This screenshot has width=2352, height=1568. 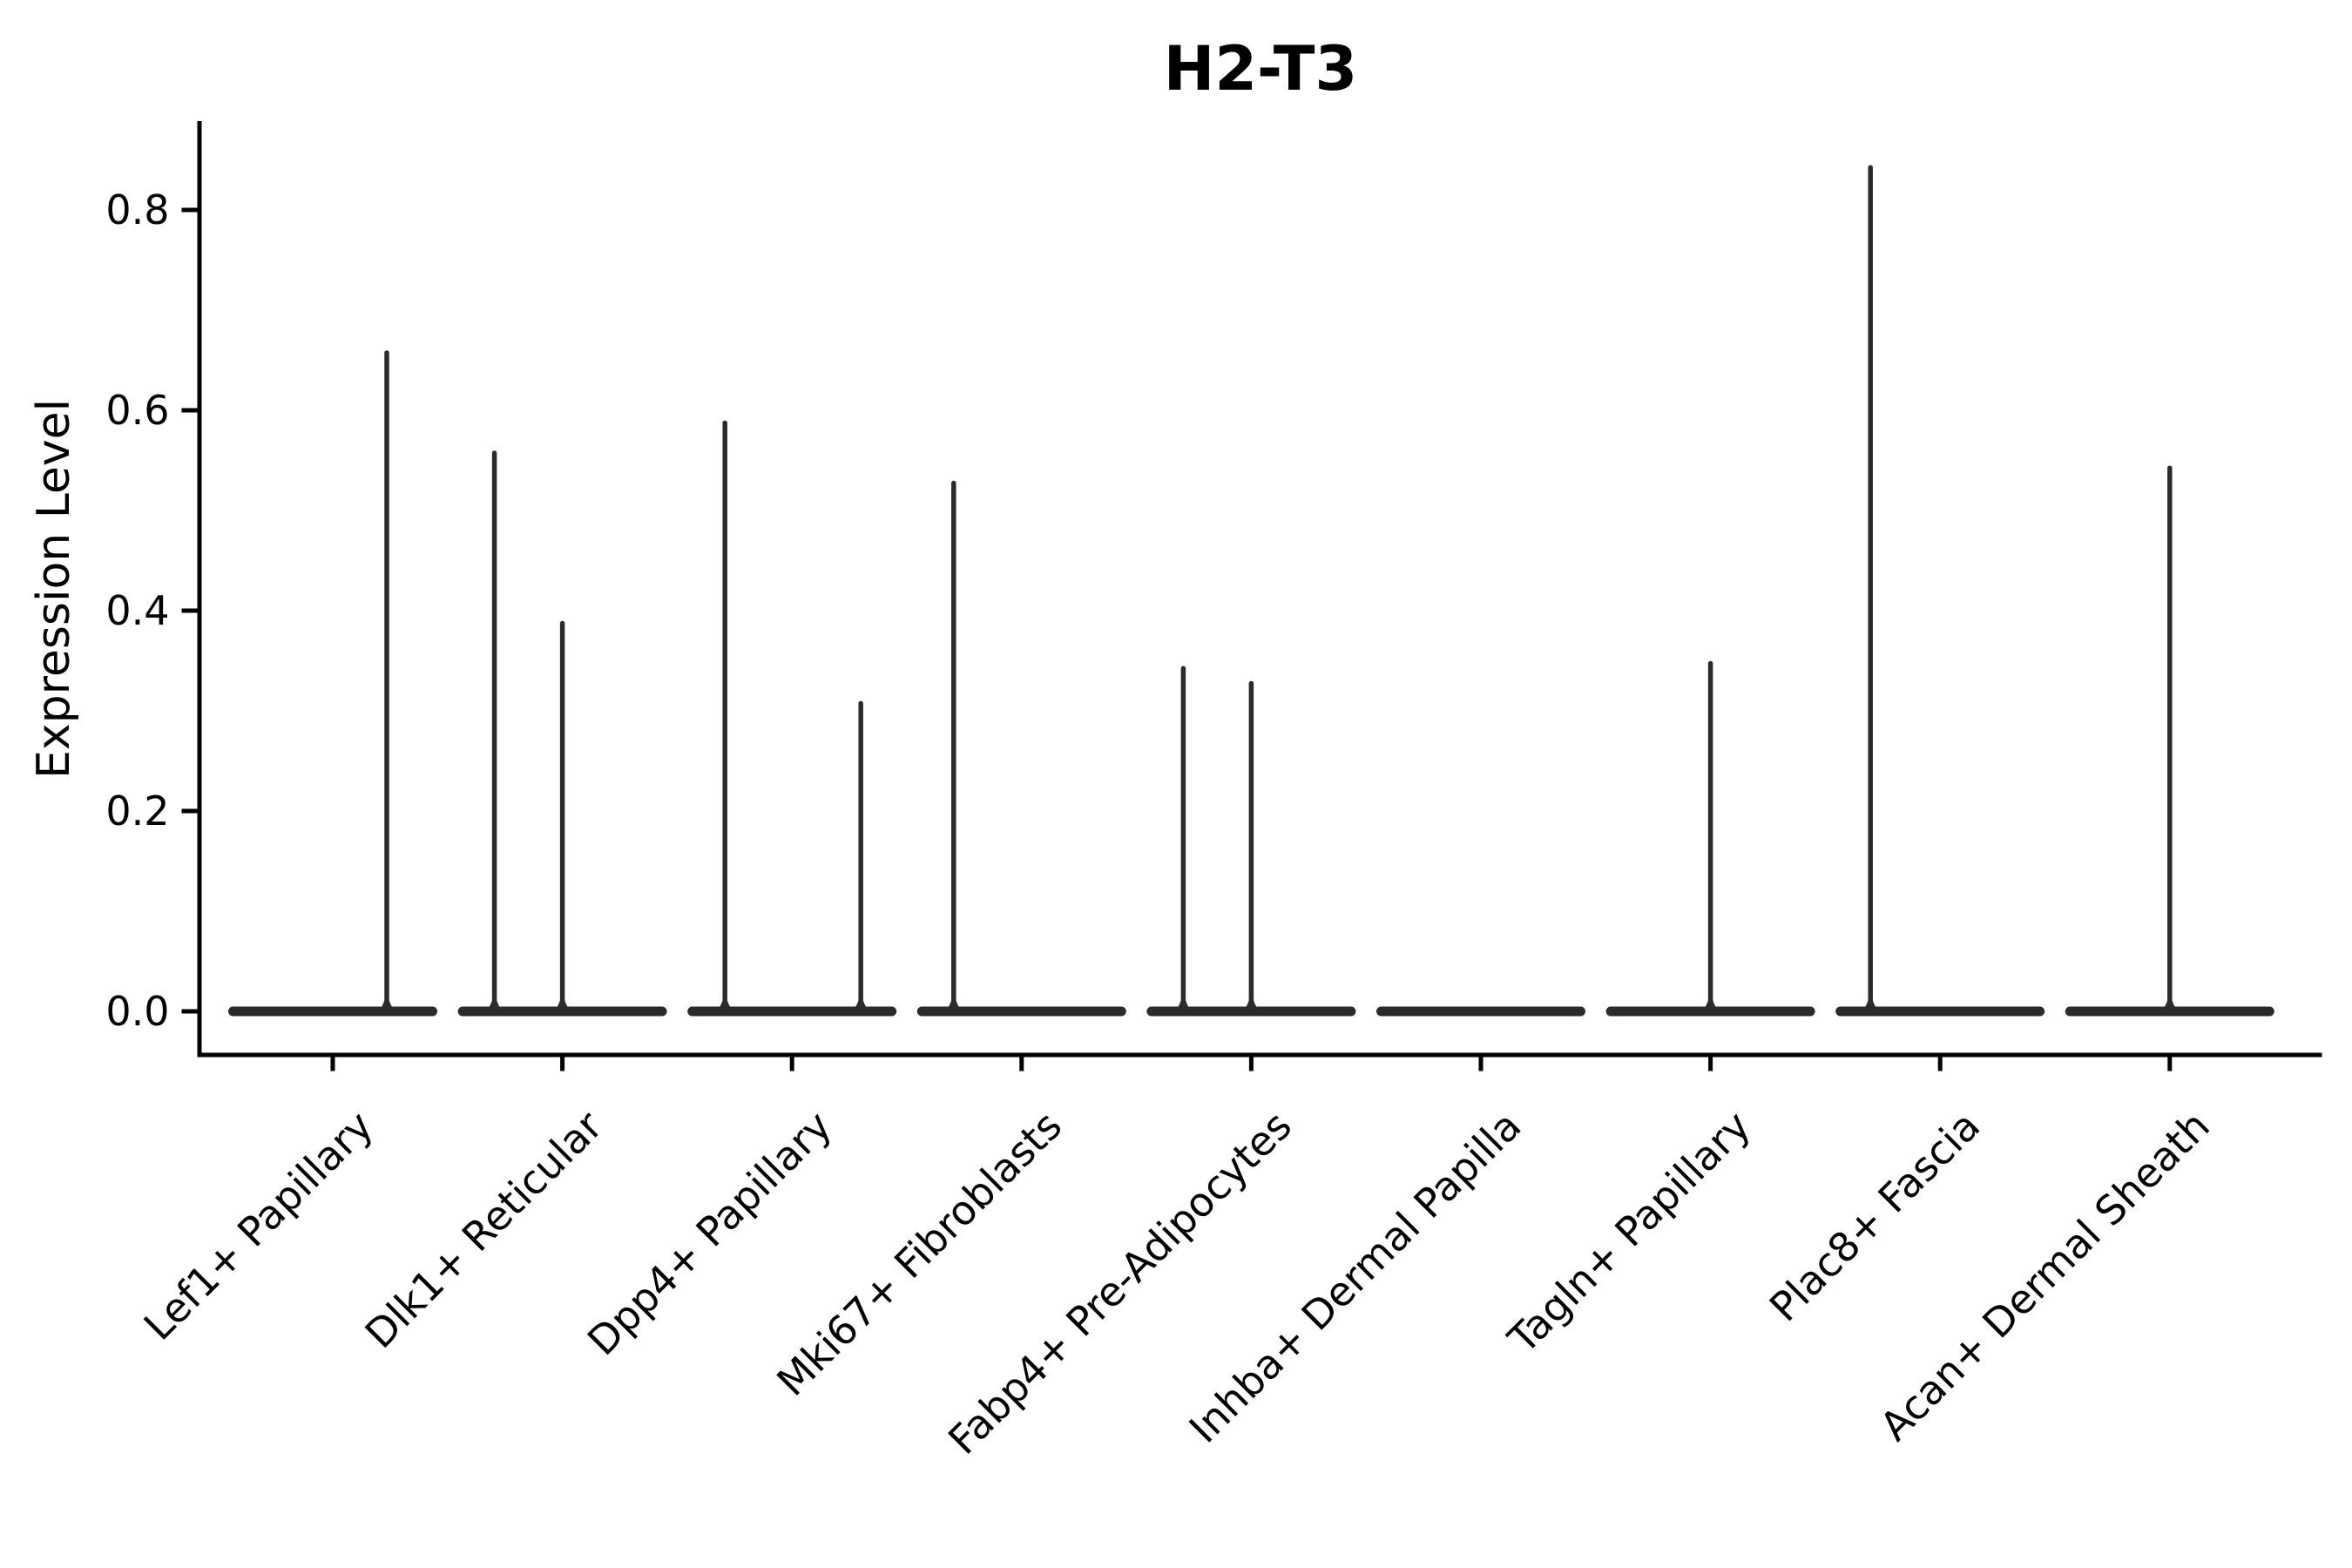 What do you see at coordinates (137, 209) in the screenshot?
I see `y-tick-label: 0.8` at bounding box center [137, 209].